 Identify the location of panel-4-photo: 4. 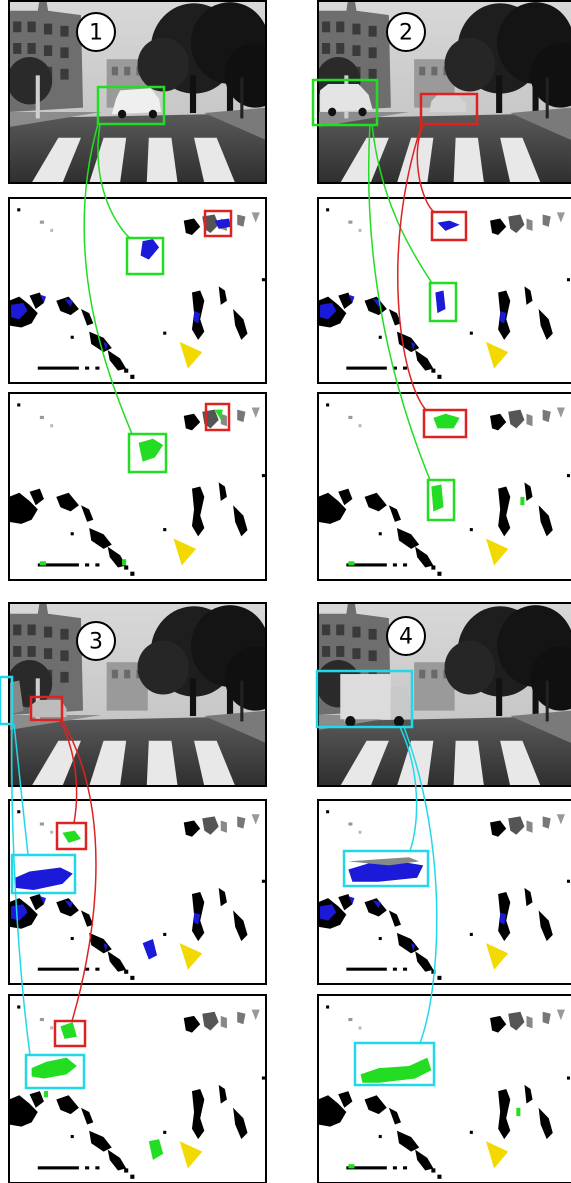
(443, 694).